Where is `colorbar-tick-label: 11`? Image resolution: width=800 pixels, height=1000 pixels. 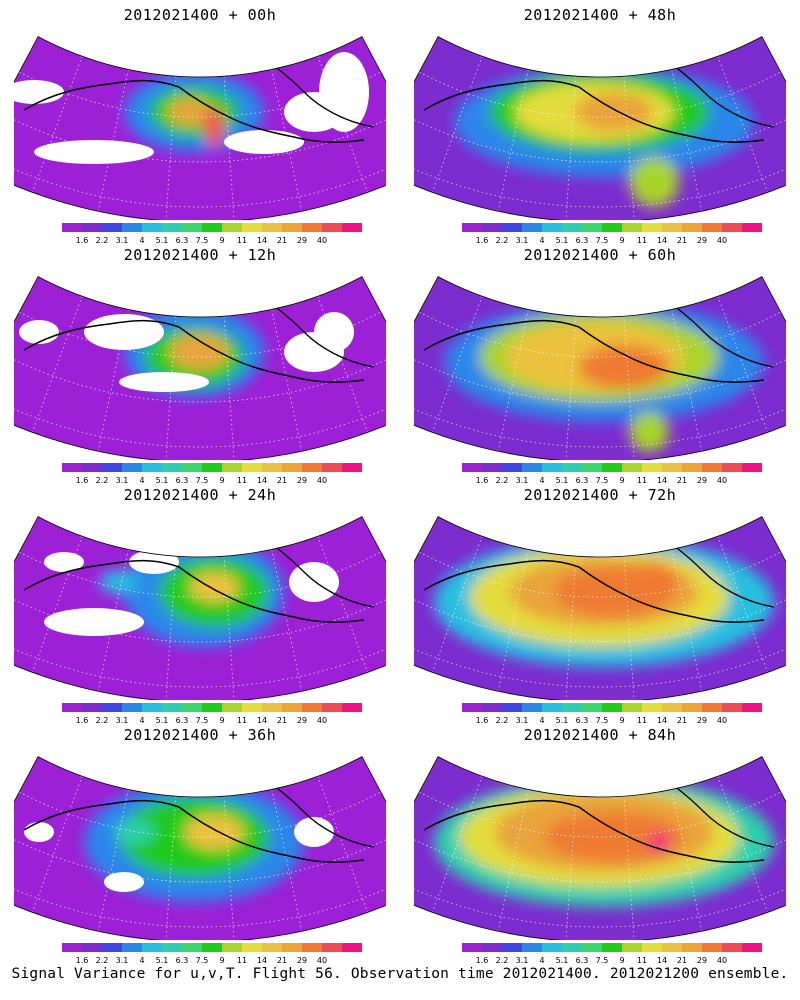
colorbar-tick-label: 11 is located at coordinates (642, 480).